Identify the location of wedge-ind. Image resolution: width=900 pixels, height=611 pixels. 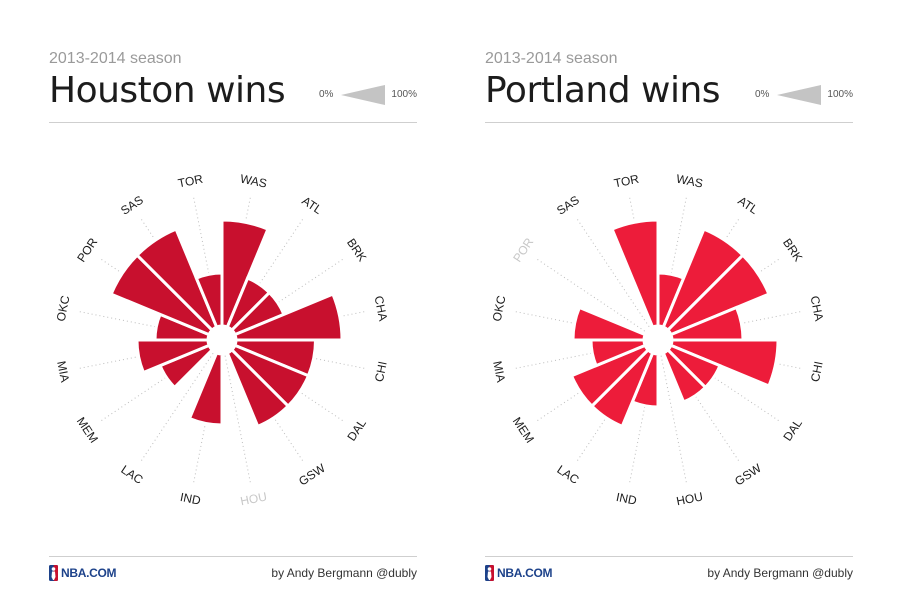
(205, 388).